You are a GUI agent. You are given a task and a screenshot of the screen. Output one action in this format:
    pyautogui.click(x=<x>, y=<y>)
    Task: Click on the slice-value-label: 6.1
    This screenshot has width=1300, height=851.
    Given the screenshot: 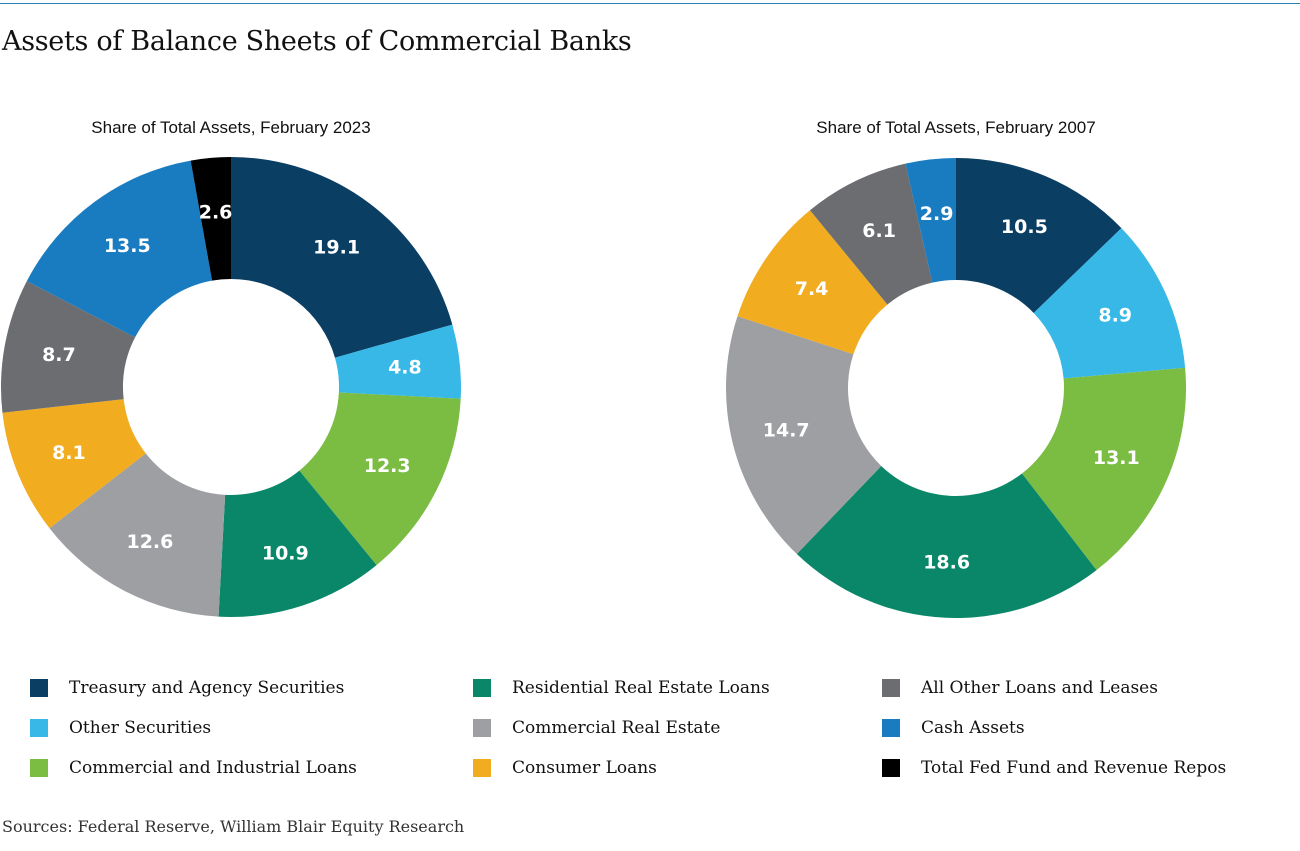 What is the action you would take?
    pyautogui.click(x=879, y=231)
    